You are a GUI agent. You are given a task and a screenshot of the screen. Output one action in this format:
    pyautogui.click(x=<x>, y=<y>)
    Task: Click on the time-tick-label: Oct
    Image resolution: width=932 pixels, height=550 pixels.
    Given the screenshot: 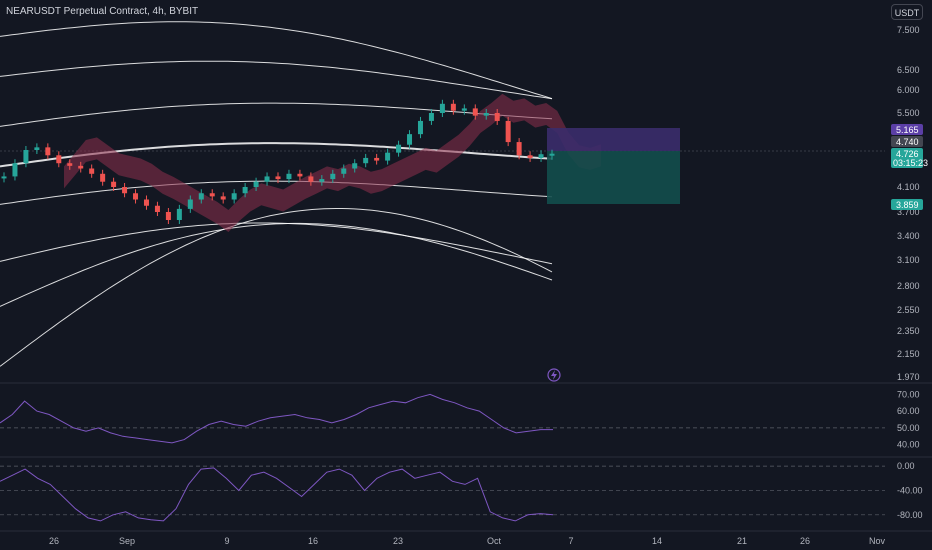 What is the action you would take?
    pyautogui.click(x=494, y=541)
    